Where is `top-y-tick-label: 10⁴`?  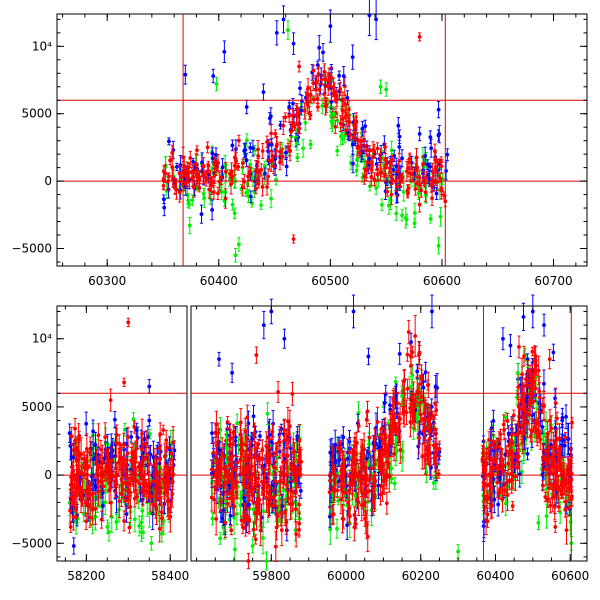
top-y-tick-label: 10⁴ is located at coordinates (42, 46).